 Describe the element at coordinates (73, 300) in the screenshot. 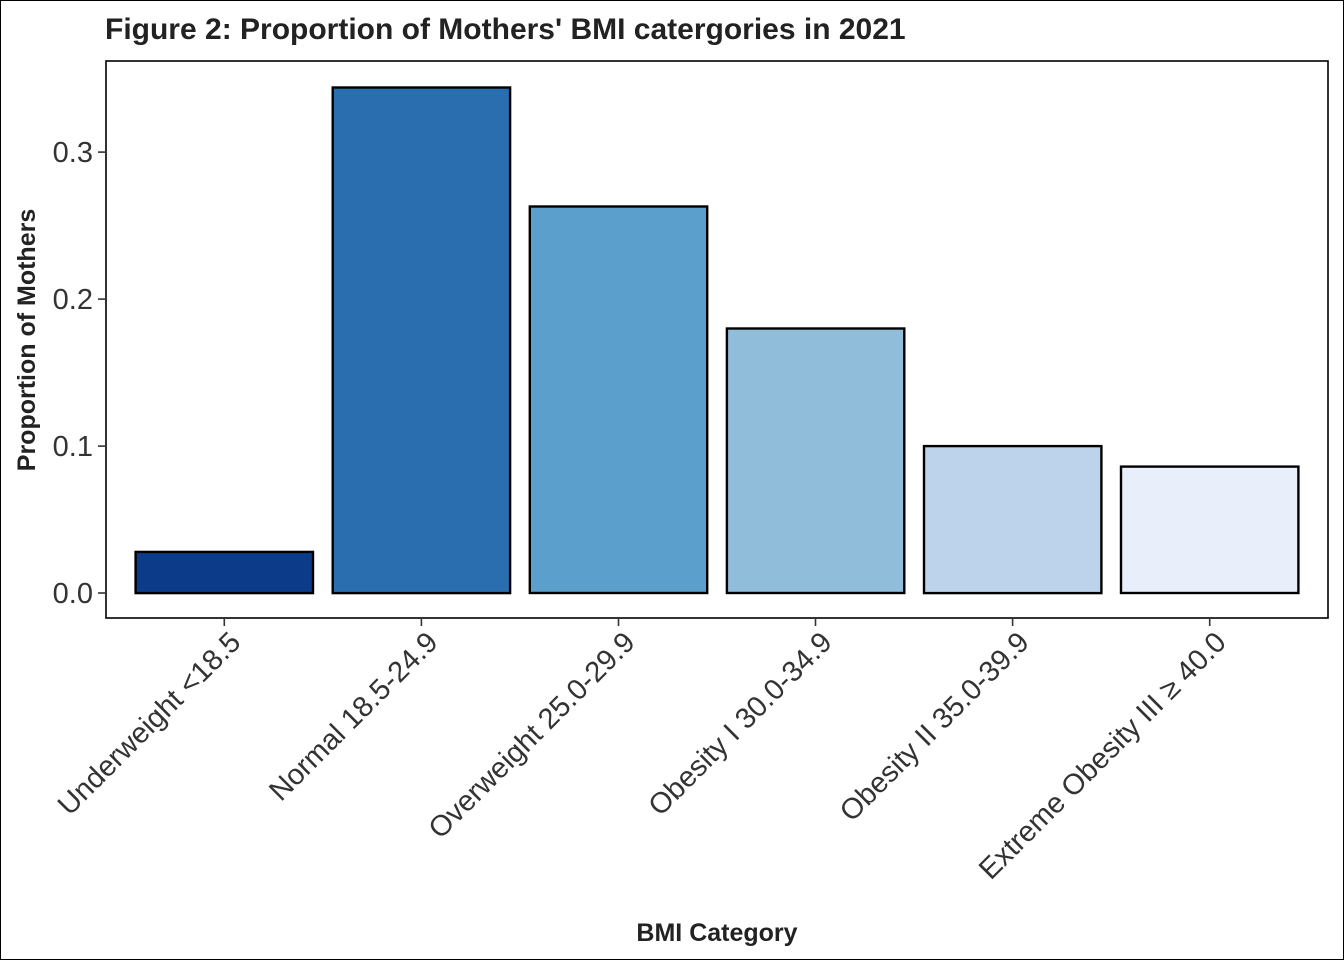

I see `y-tick-label: 0.2` at that location.